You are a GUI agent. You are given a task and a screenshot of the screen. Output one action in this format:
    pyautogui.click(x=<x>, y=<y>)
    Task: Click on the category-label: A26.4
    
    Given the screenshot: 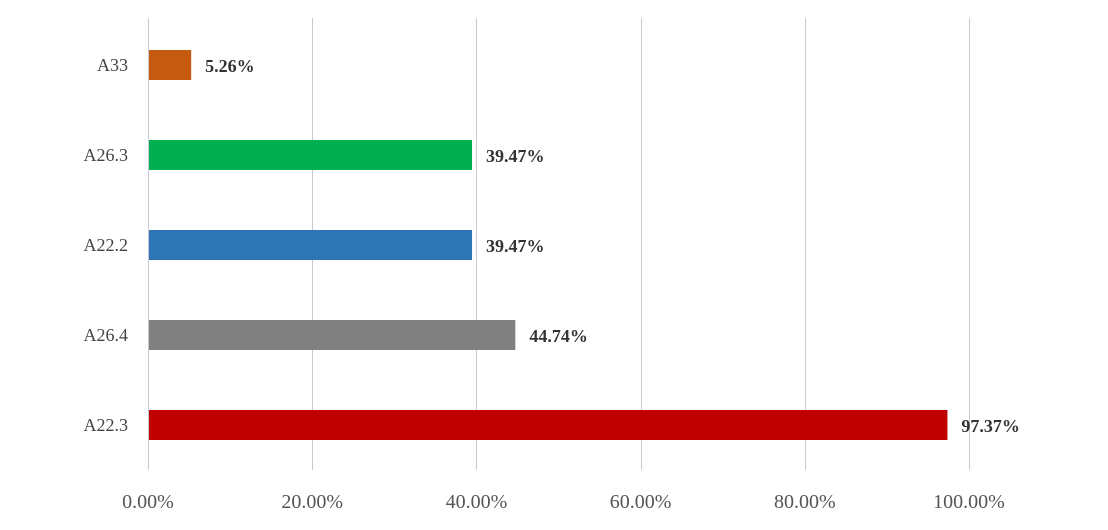 What is the action you would take?
    pyautogui.click(x=106, y=335)
    